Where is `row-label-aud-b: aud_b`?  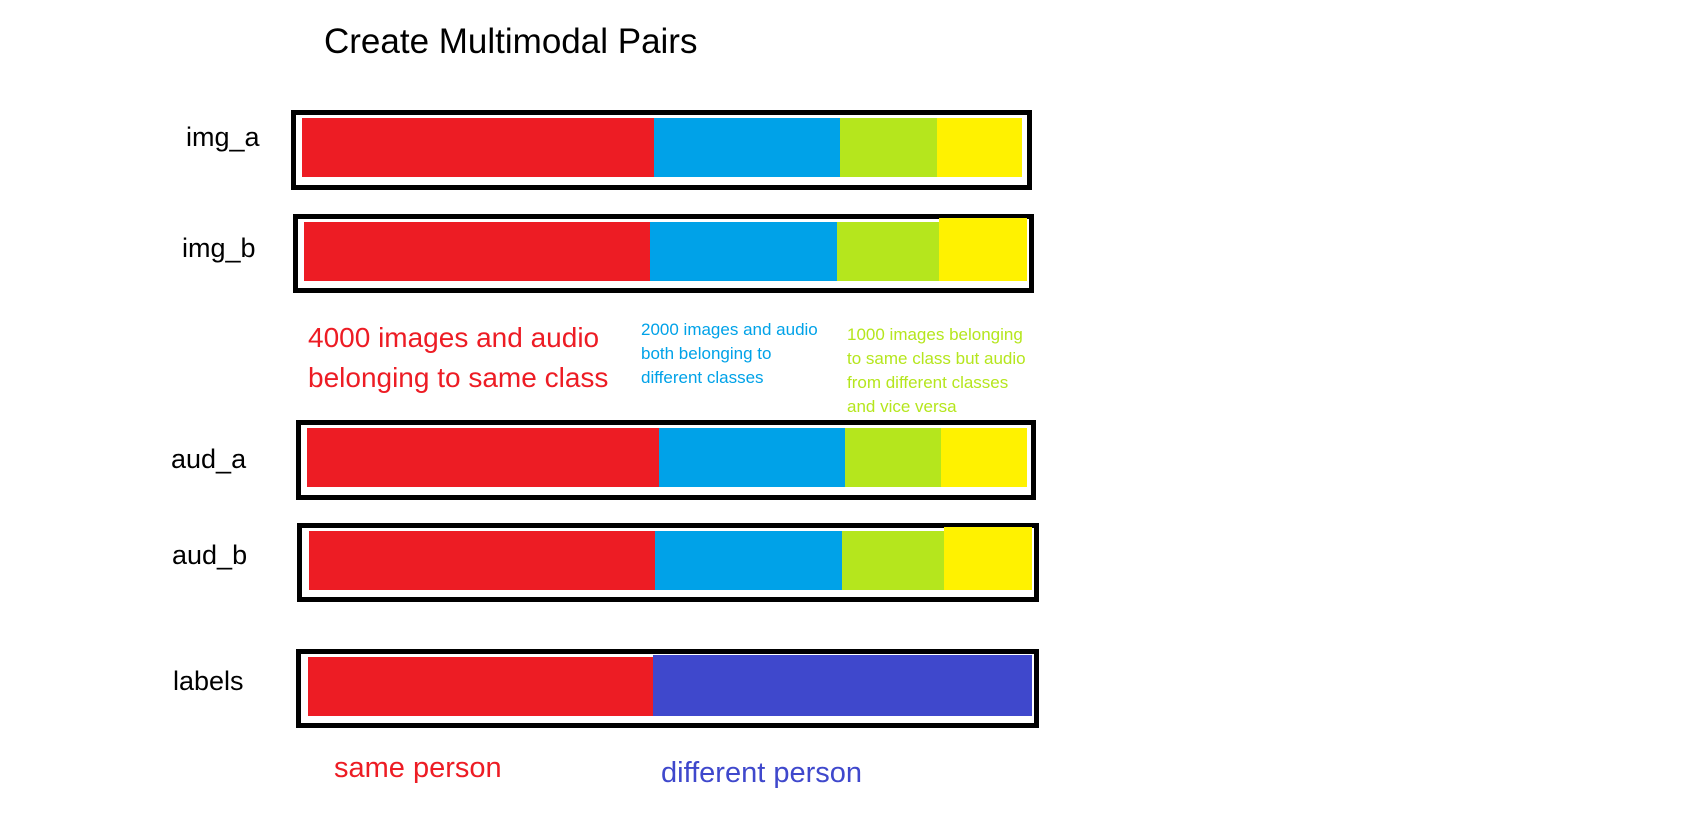 row-label-aud-b: aud_b is located at coordinates (210, 555).